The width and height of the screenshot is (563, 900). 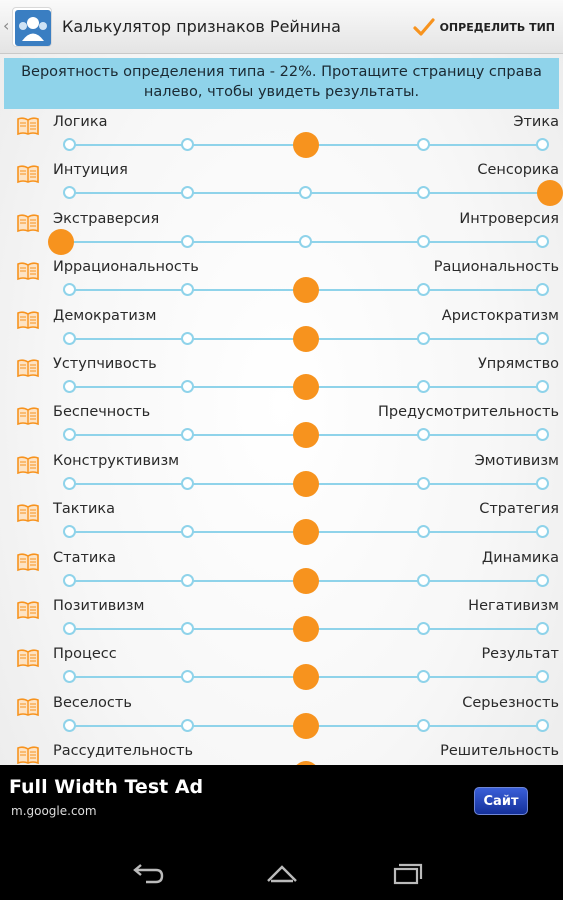 I want to click on home-icon, so click(x=282, y=874).